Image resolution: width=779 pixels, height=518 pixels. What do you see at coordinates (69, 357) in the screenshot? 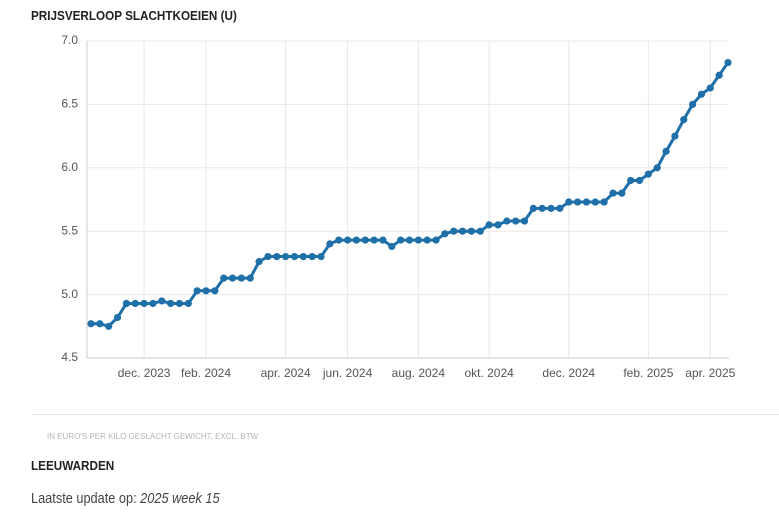
I see `y-tick-label: 4.5` at bounding box center [69, 357].